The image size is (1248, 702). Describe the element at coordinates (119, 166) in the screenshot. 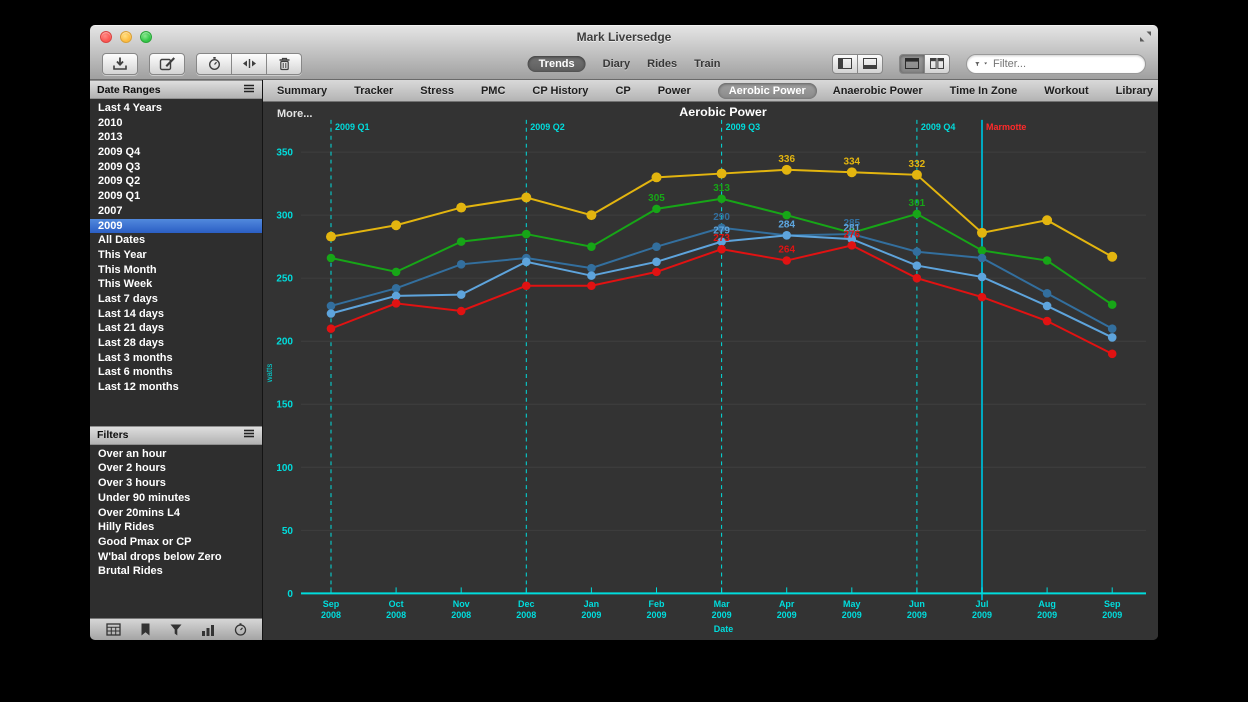

I see `date-range-item: 2009 Q3` at that location.